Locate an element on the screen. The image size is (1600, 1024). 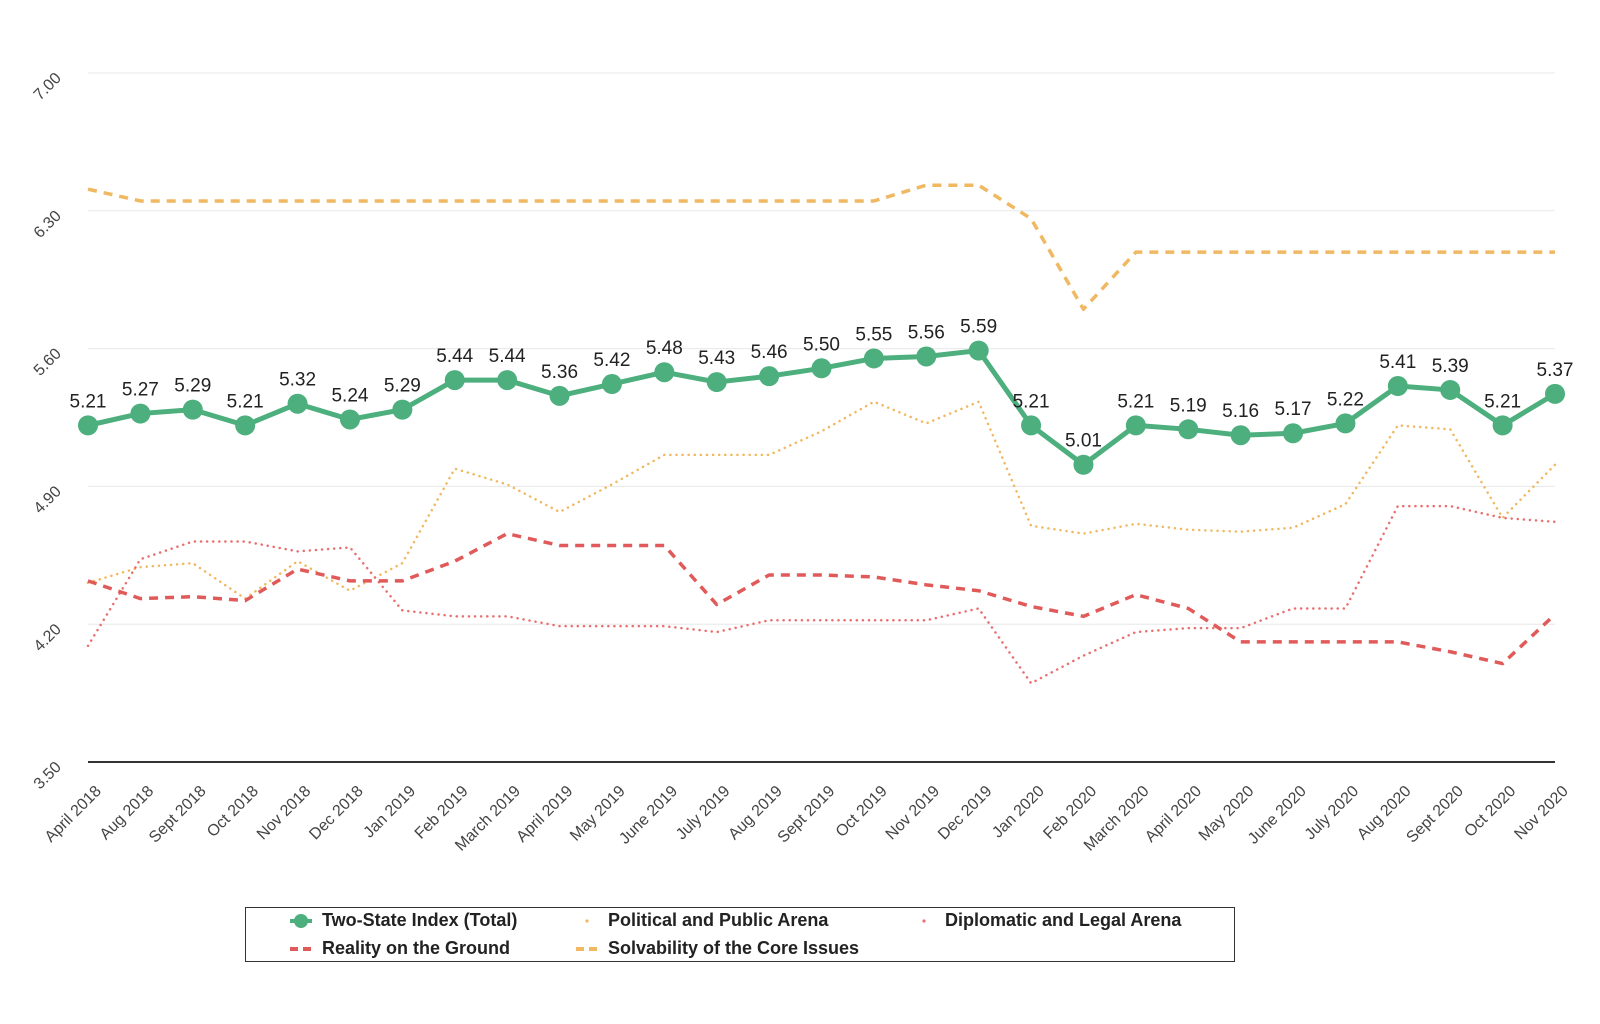
y-tick-label: 7.00 is located at coordinates (48, 87).